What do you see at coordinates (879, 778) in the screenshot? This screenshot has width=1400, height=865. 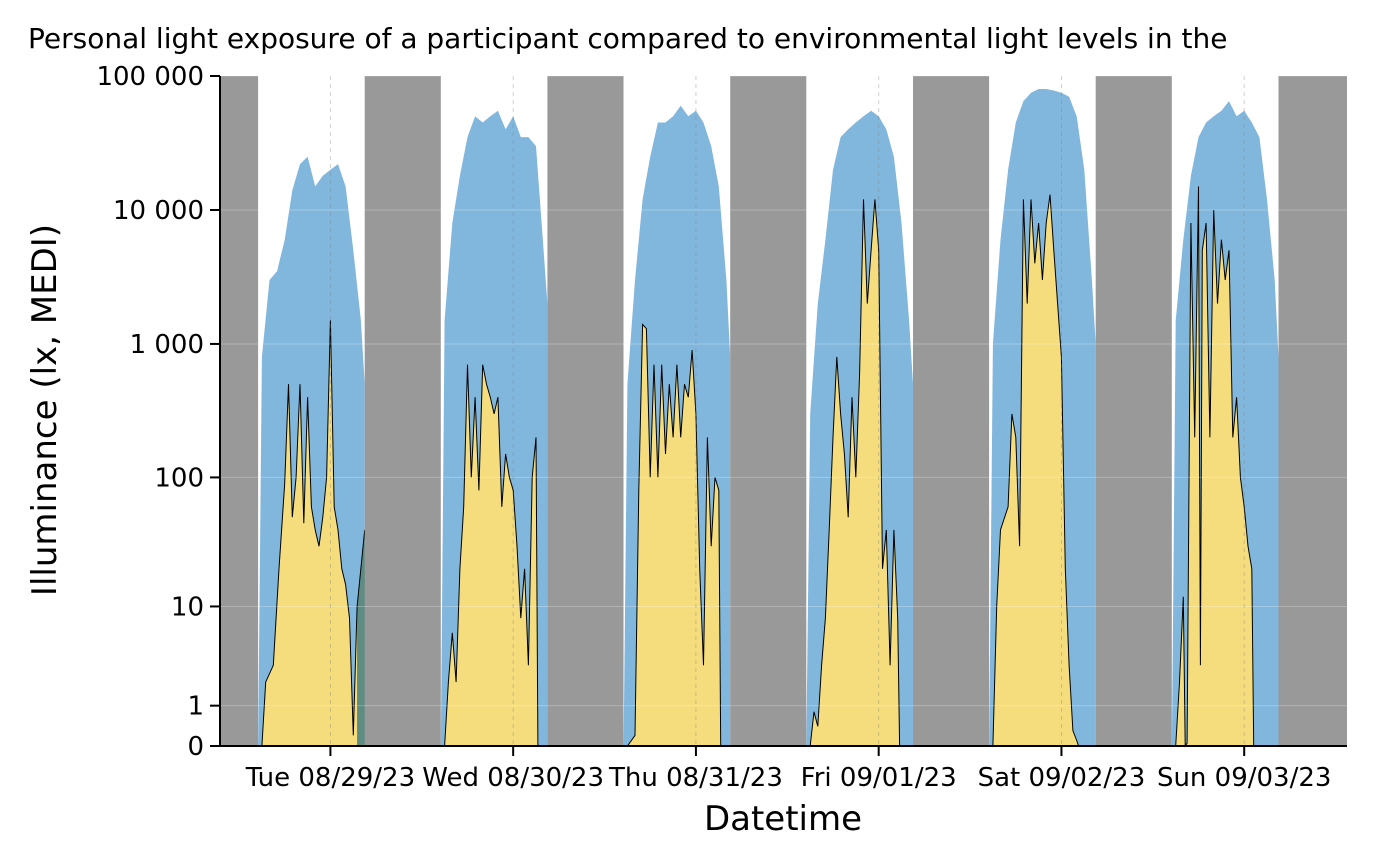 I see `x-tick-label-4: Fri 09/01/23` at bounding box center [879, 778].